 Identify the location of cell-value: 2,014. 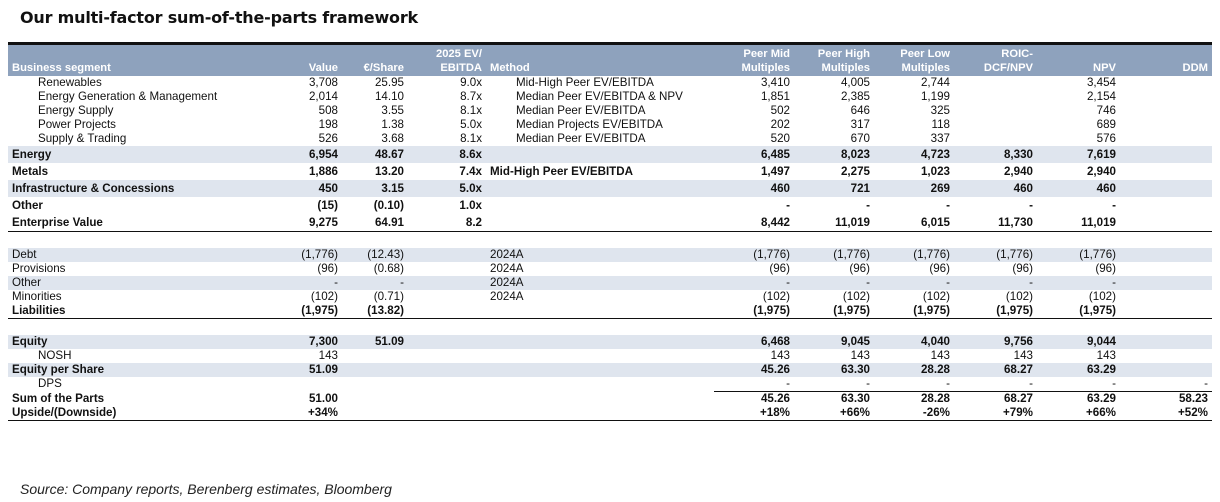
(323, 96).